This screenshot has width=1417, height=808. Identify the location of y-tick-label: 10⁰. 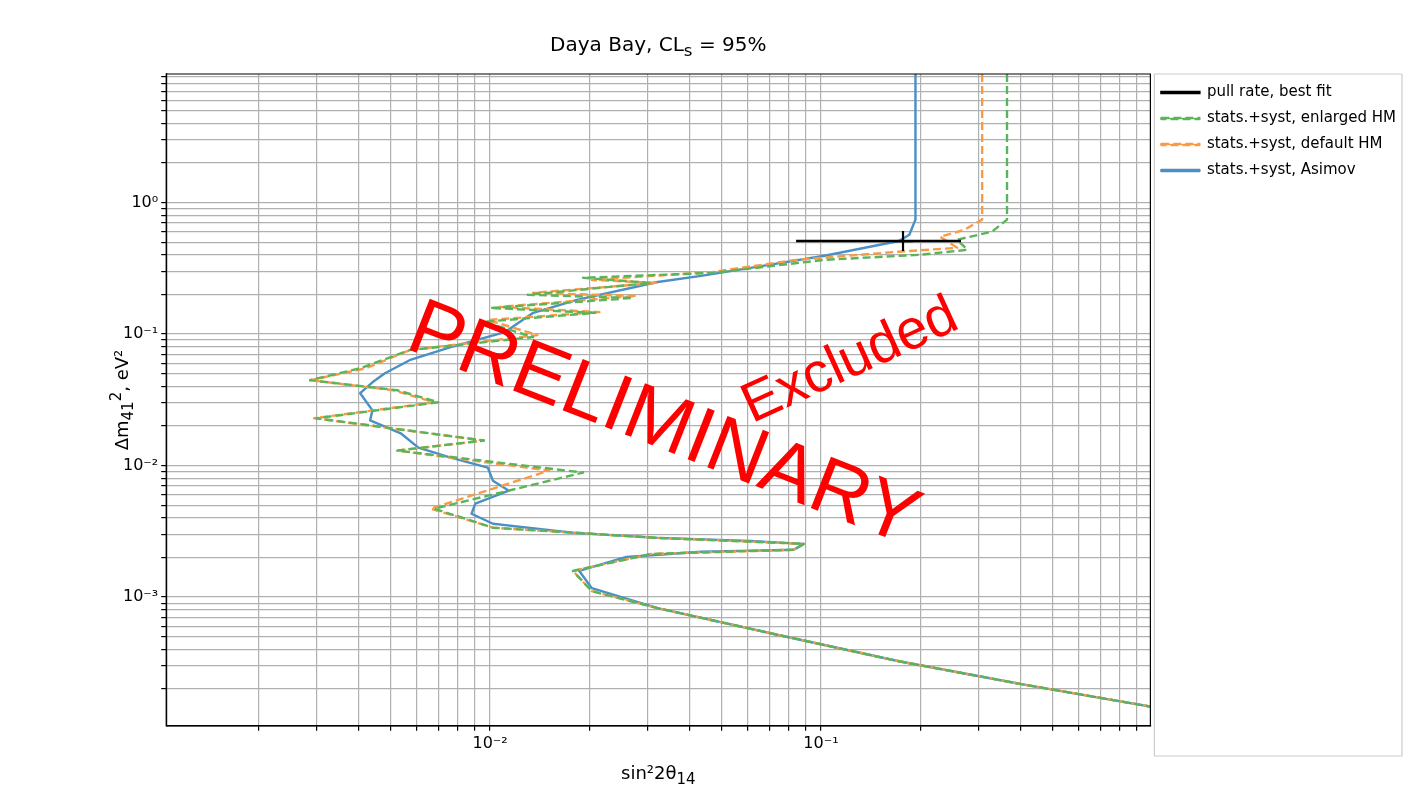
(145, 201).